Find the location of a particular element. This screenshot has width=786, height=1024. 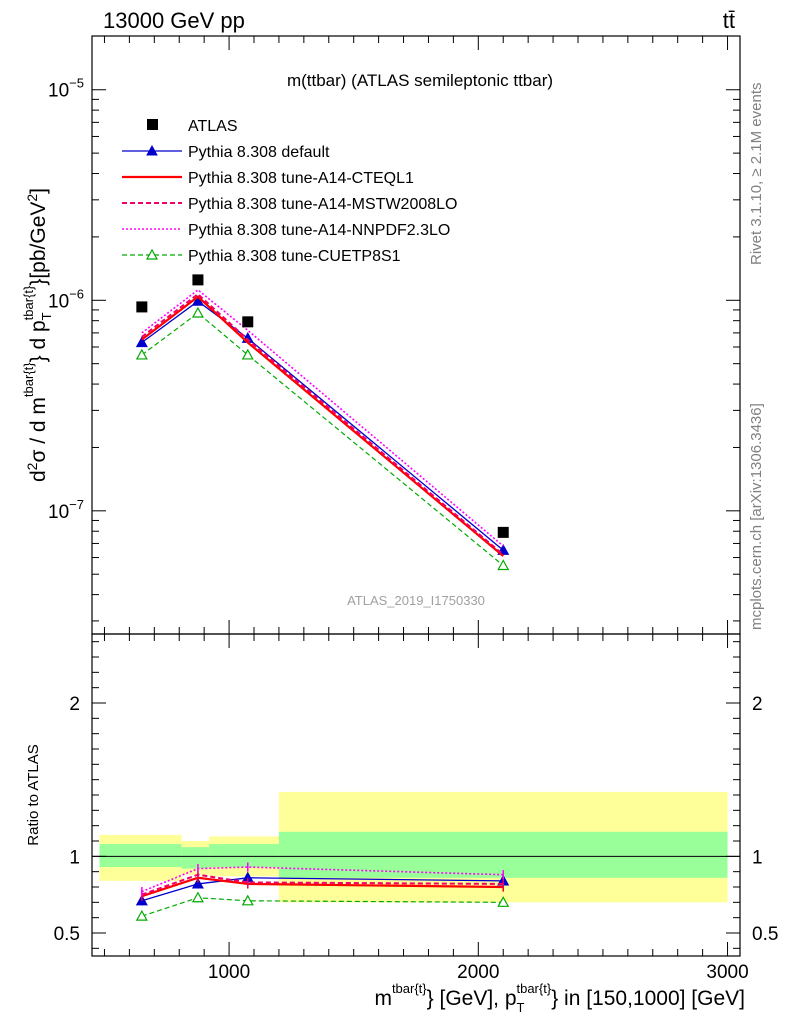

collision-label: 13000 GeV pp is located at coordinates (174, 20).